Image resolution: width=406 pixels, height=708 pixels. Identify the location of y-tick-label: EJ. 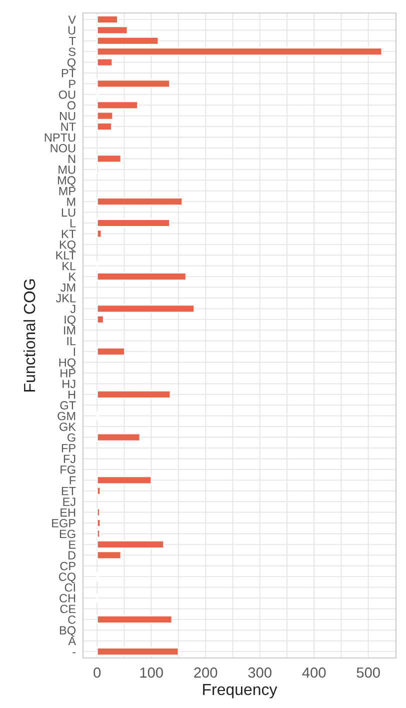
(69, 502).